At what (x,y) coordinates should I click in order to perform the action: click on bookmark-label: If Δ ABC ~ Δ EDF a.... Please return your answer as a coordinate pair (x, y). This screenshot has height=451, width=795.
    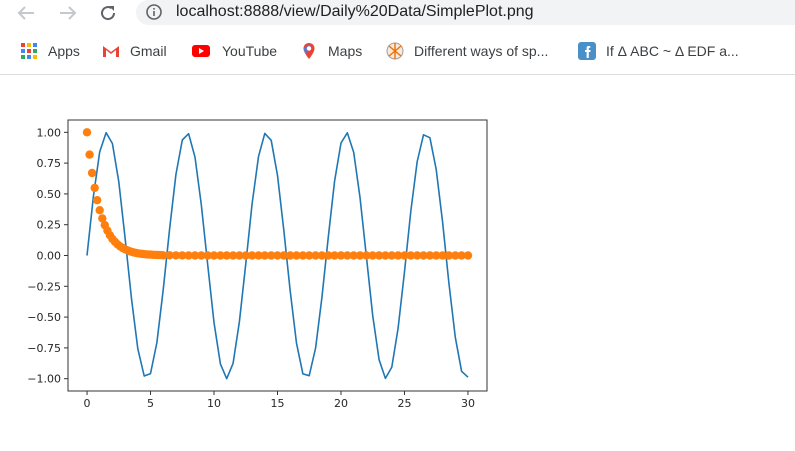
    Looking at the image, I should click on (672, 51).